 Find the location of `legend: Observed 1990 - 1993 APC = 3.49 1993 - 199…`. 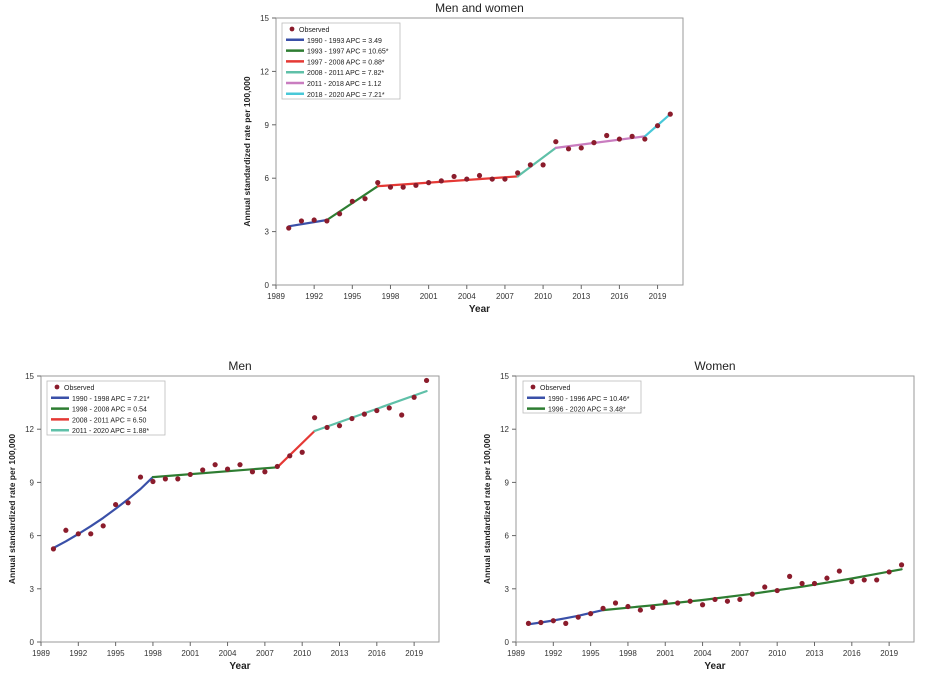

legend: Observed 1990 - 1993 APC = 3.49 1993 - 199… is located at coordinates (341, 61).